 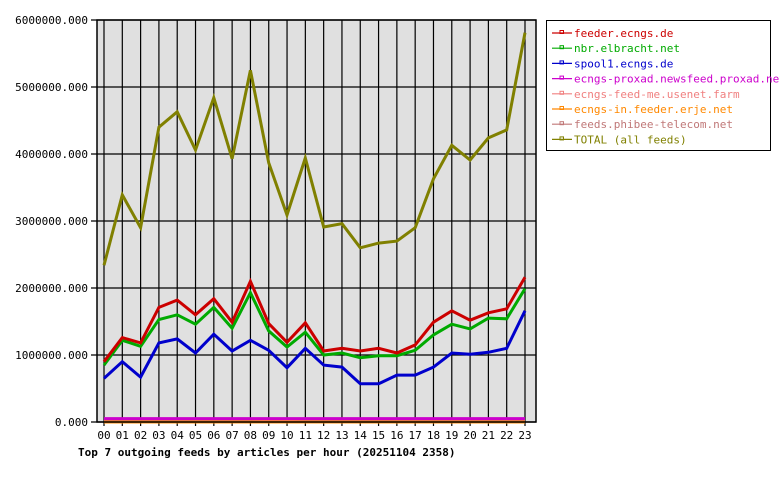 I want to click on y-tick-label: 5000000.000, so click(x=51, y=87).